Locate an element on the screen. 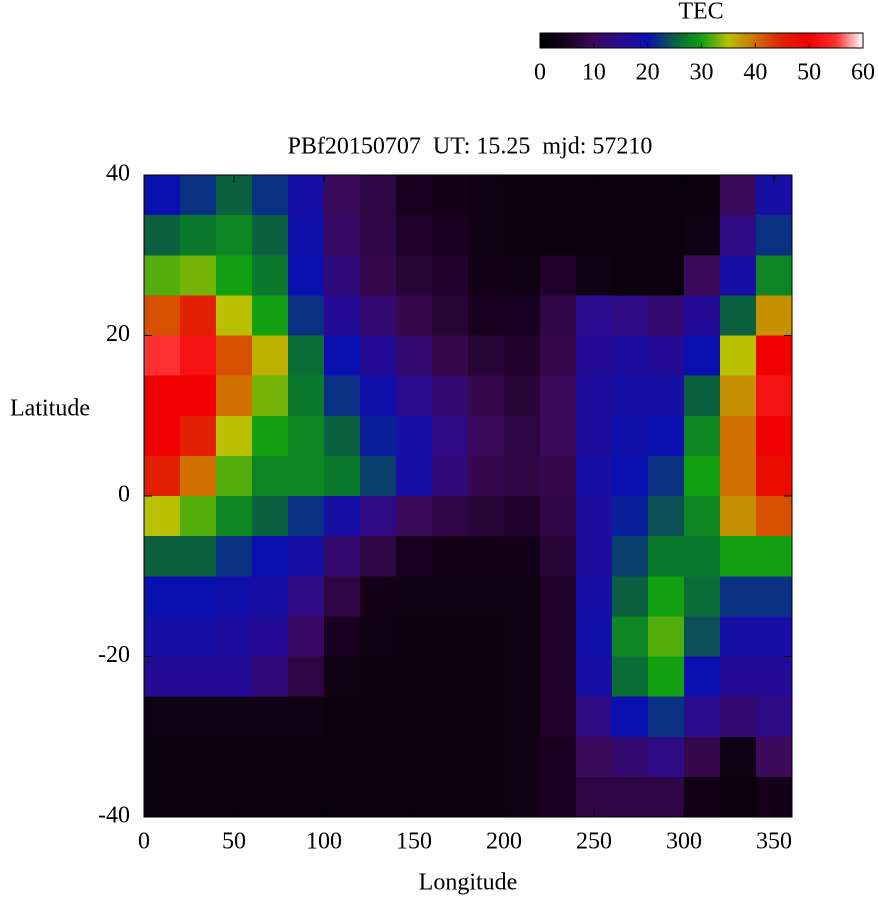 The height and width of the screenshot is (905, 878). x-tick-label: 250 is located at coordinates (594, 842).